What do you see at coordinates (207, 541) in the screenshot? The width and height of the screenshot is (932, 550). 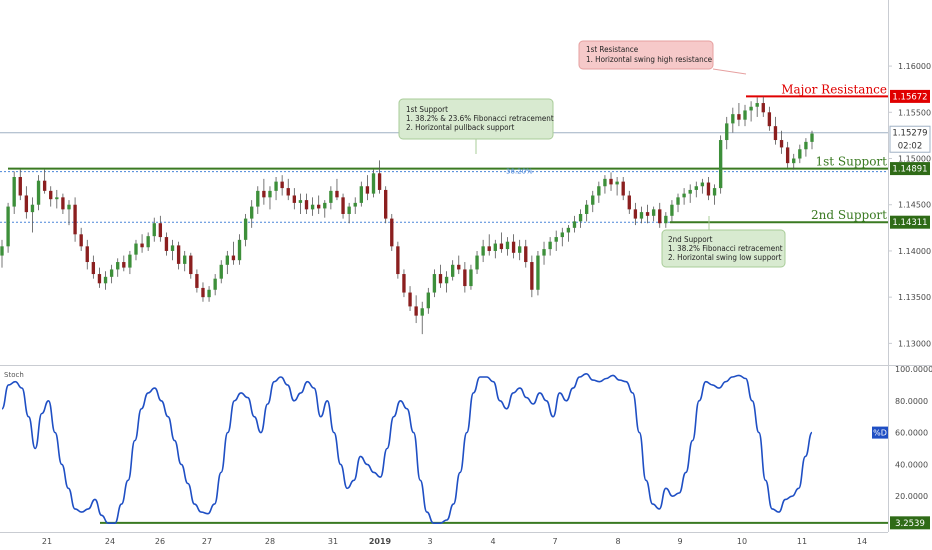 I see `time-tick-label: 27` at bounding box center [207, 541].